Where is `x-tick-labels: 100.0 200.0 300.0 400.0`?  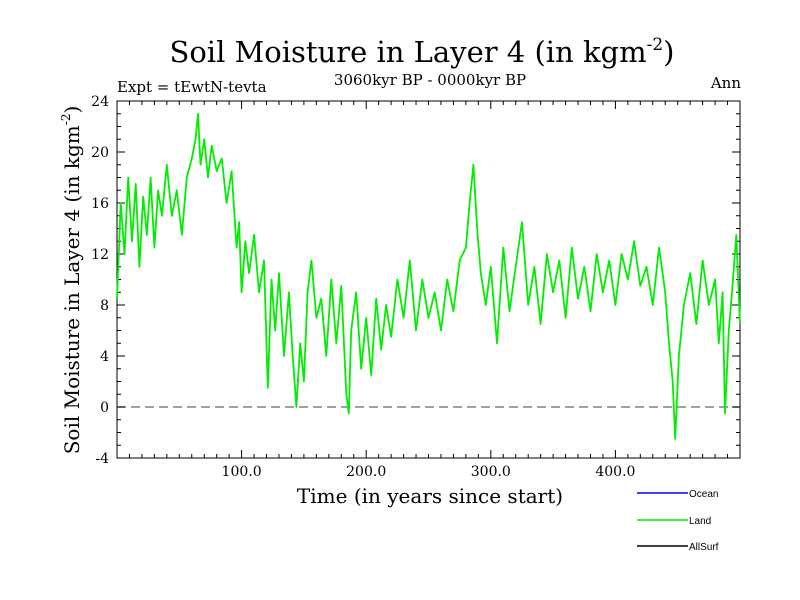
x-tick-labels: 100.0 200.0 300.0 400.0 is located at coordinates (429, 472).